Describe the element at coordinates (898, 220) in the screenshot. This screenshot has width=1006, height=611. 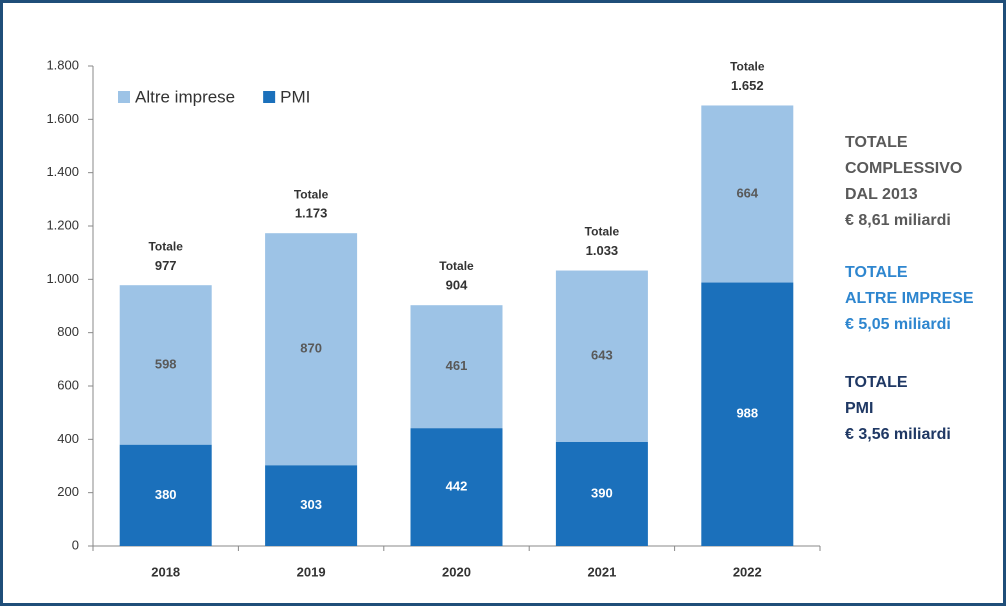
I see `annotation-line: € 8,61 miliardi` at that location.